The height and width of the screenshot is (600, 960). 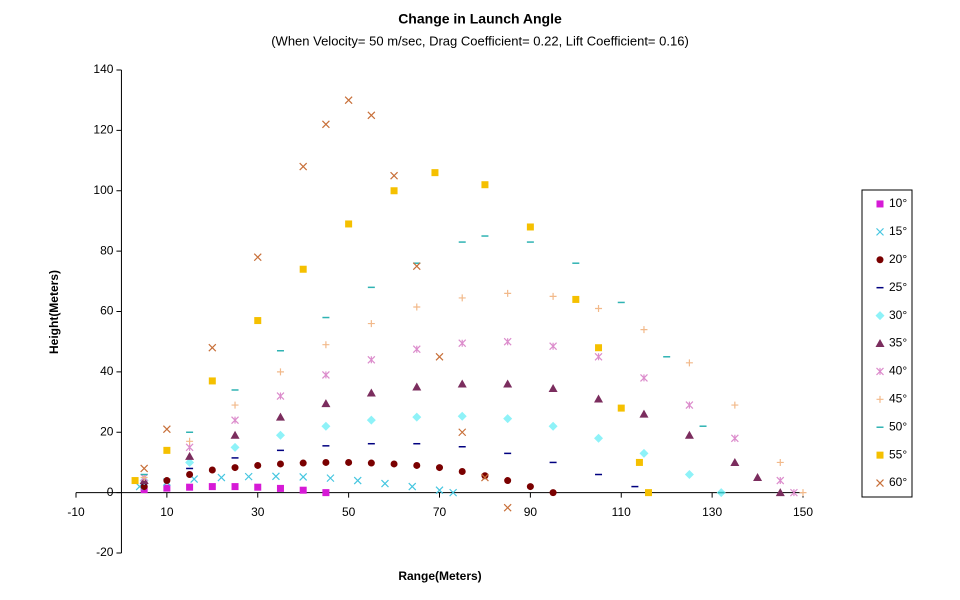 What do you see at coordinates (349, 512) in the screenshot?
I see `x-tick-label: 50` at bounding box center [349, 512].